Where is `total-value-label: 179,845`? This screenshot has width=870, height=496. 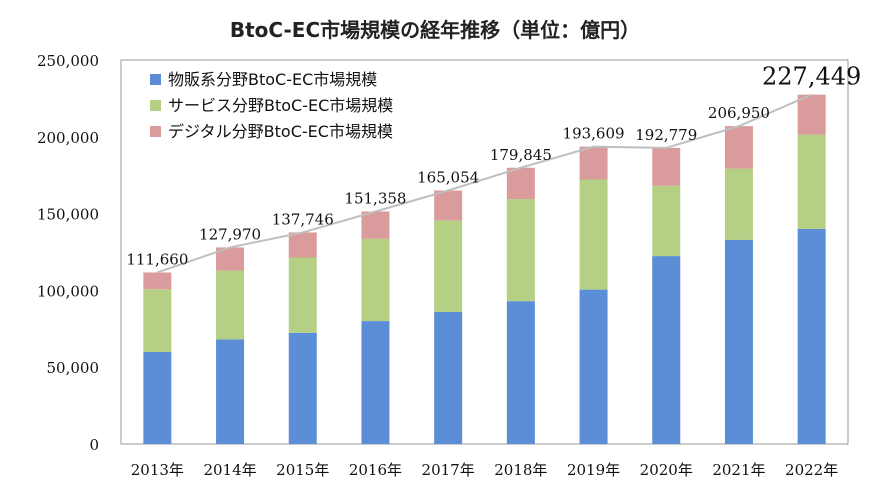
total-value-label: 179,845 is located at coordinates (521, 155).